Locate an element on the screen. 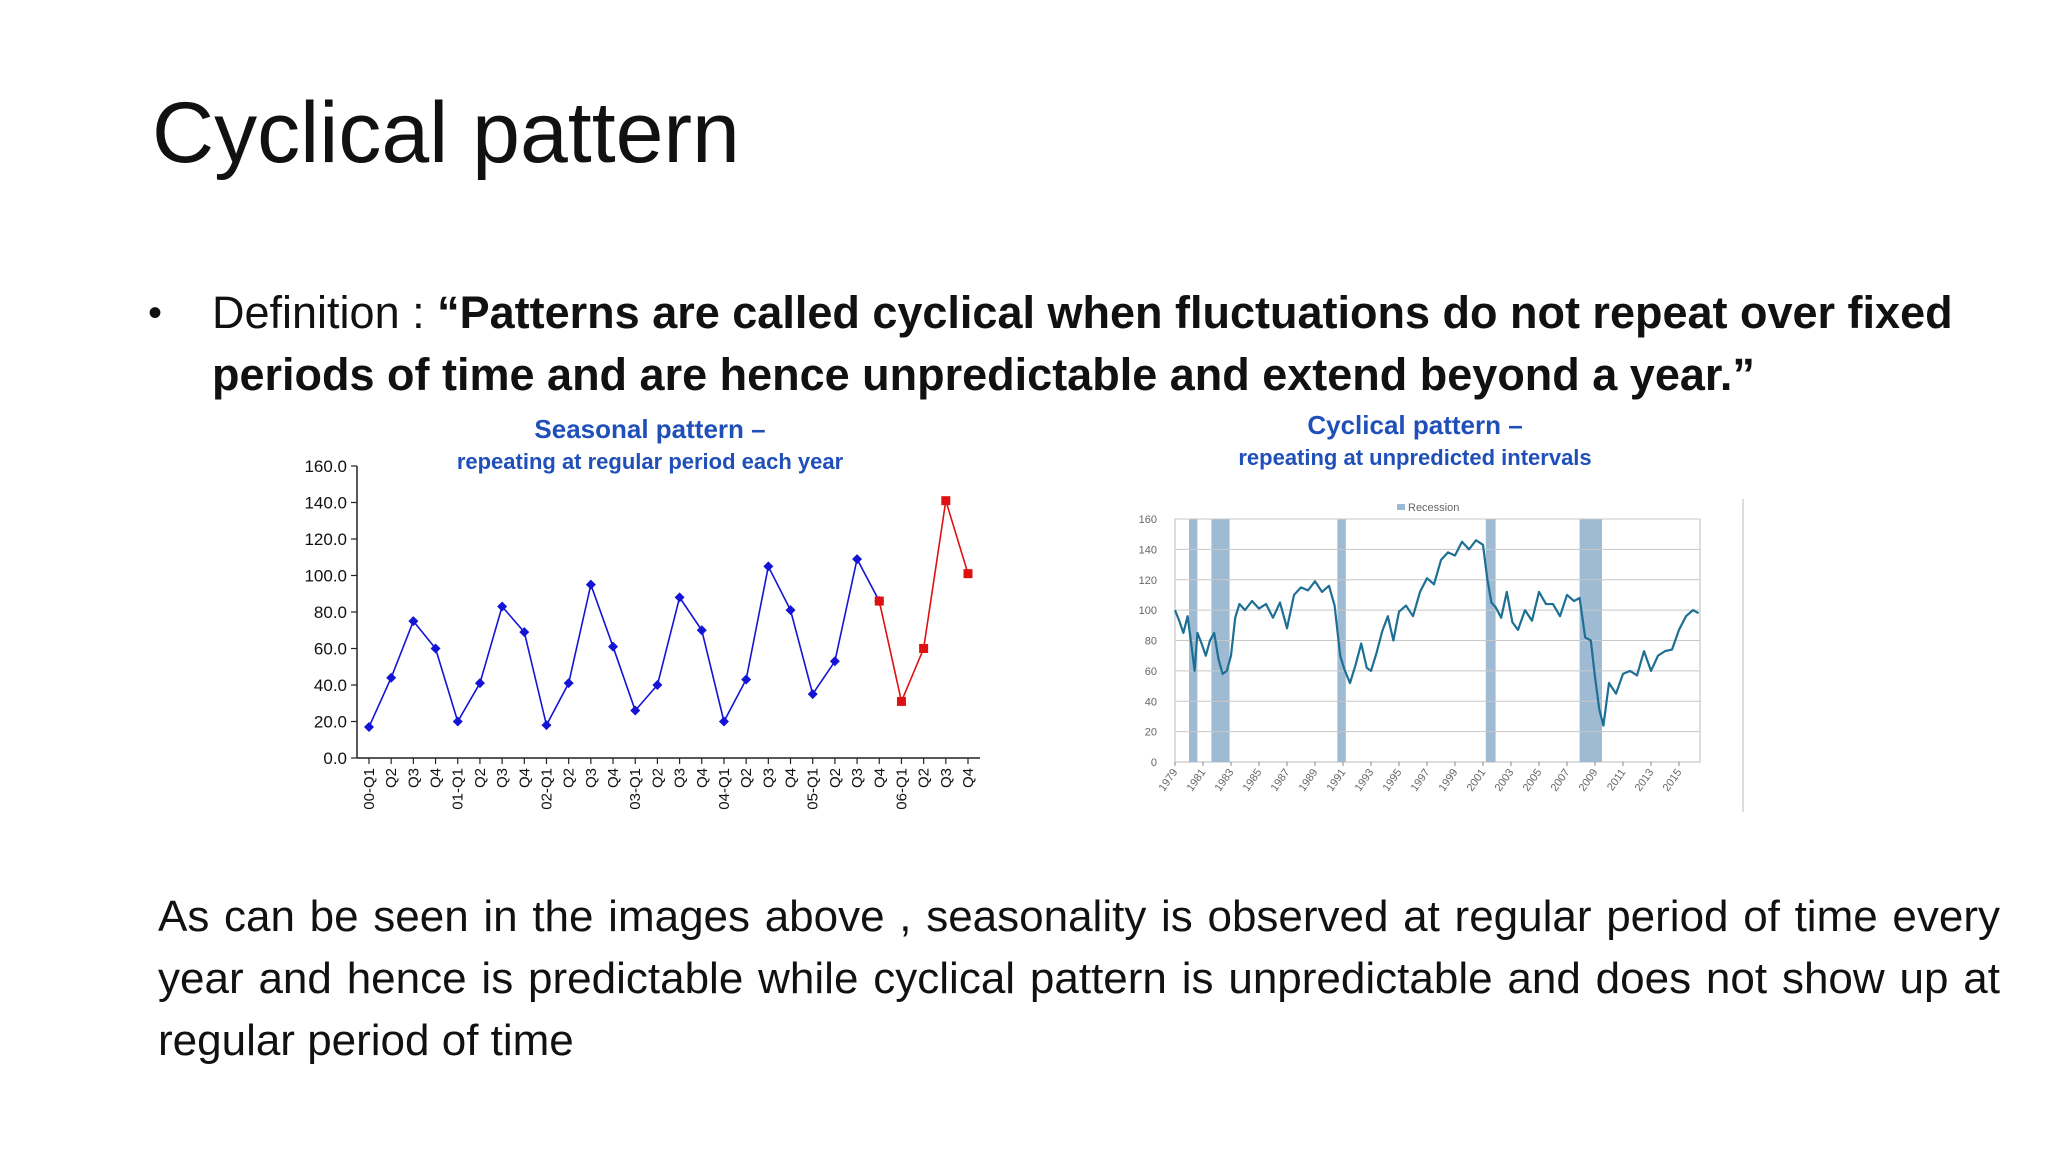 The image size is (2048, 1152). seasonal-caption-subtitle: repeating at regular period each year is located at coordinates (650, 461).